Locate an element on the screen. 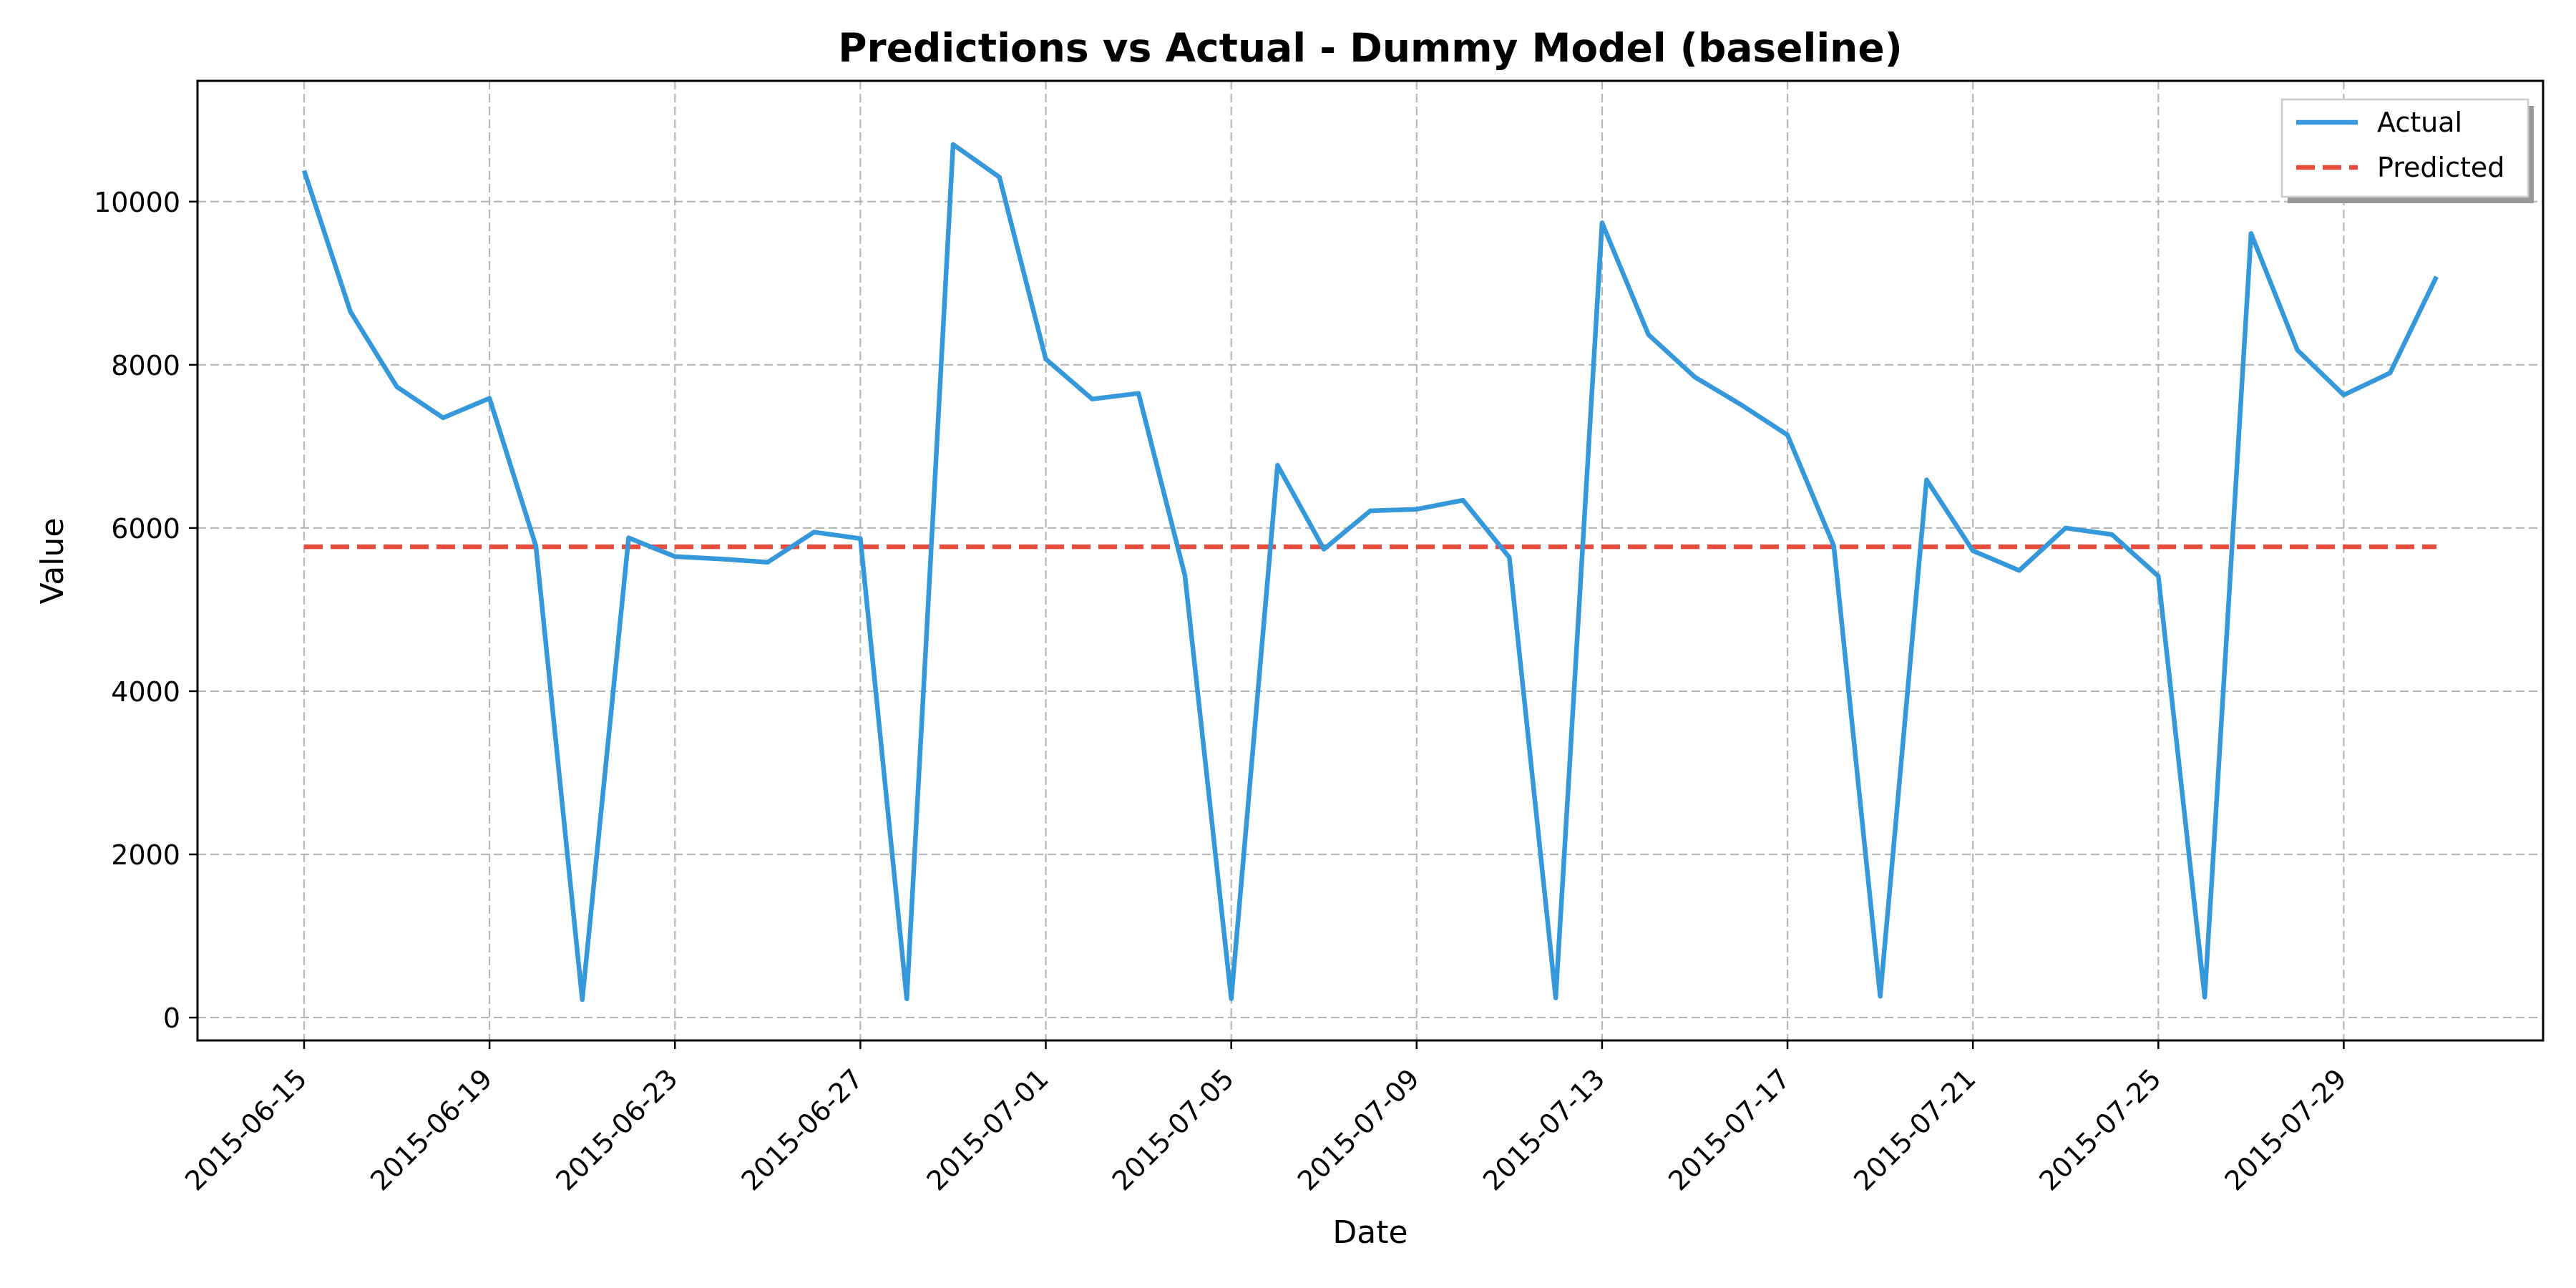 The height and width of the screenshot is (1288, 2576). y-tick-label: 2000 is located at coordinates (145, 855).